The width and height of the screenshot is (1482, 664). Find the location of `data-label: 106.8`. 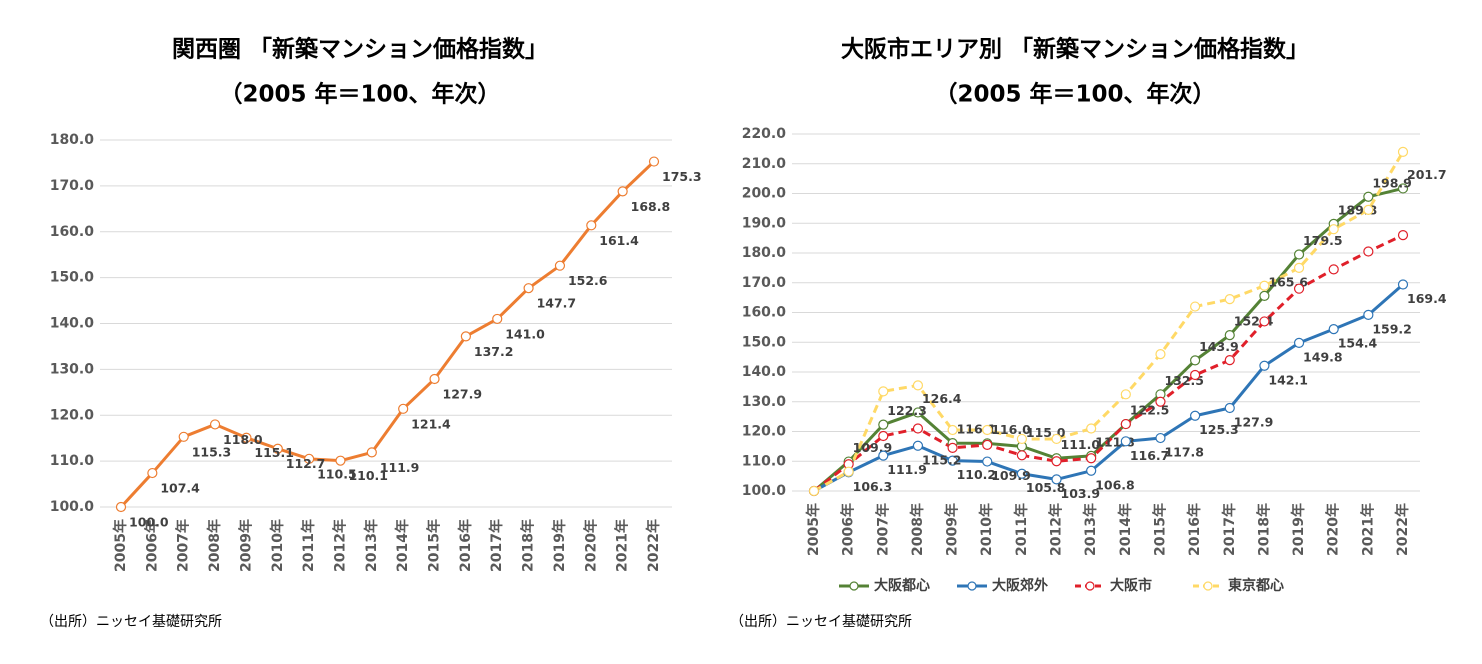

data-label: 106.8 is located at coordinates (1115, 484).